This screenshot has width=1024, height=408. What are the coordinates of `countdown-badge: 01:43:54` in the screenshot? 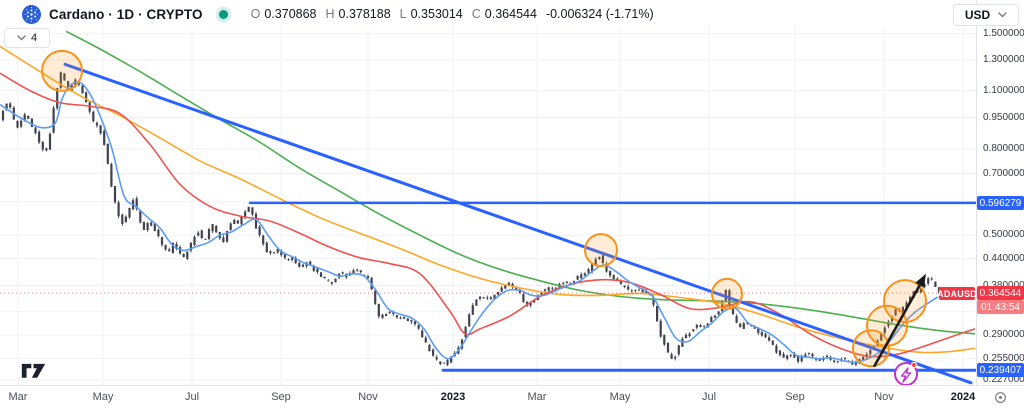 It's located at (1000, 307).